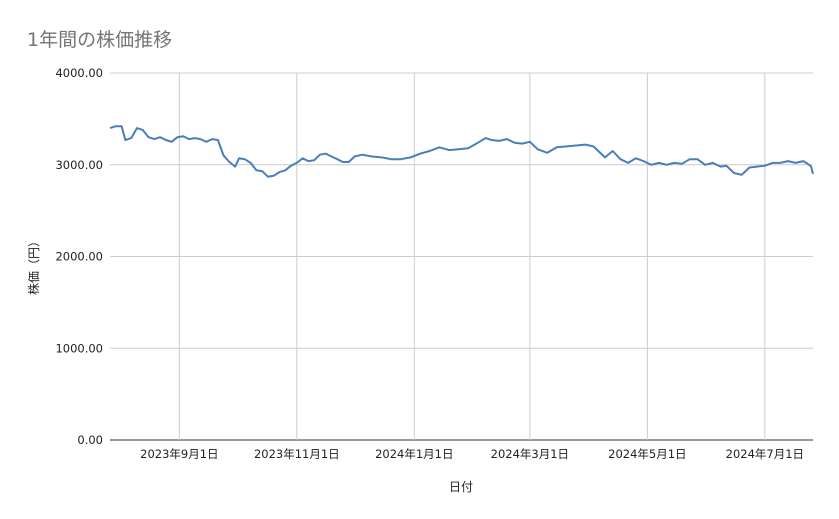 The height and width of the screenshot is (519, 839). What do you see at coordinates (530, 454) in the screenshot?
I see `x-tick-label: 2024年3月1日` at bounding box center [530, 454].